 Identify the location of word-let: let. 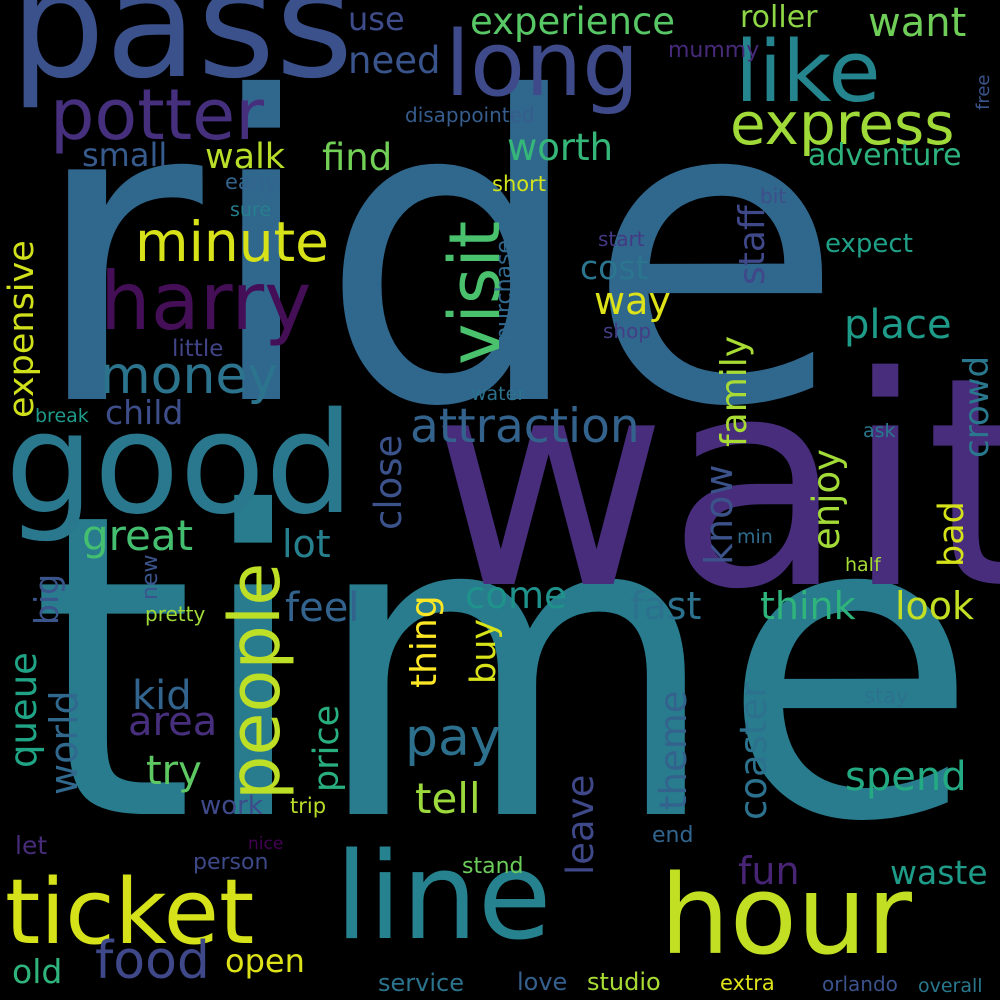
(31, 845).